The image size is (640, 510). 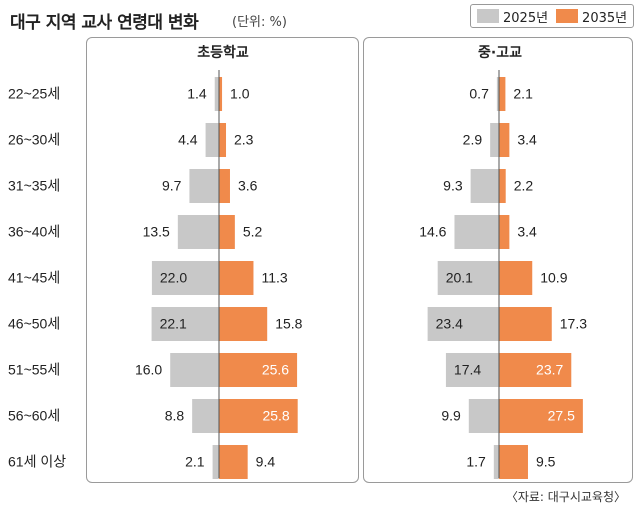 I want to click on unit-label: (단위: %), so click(x=259, y=22).